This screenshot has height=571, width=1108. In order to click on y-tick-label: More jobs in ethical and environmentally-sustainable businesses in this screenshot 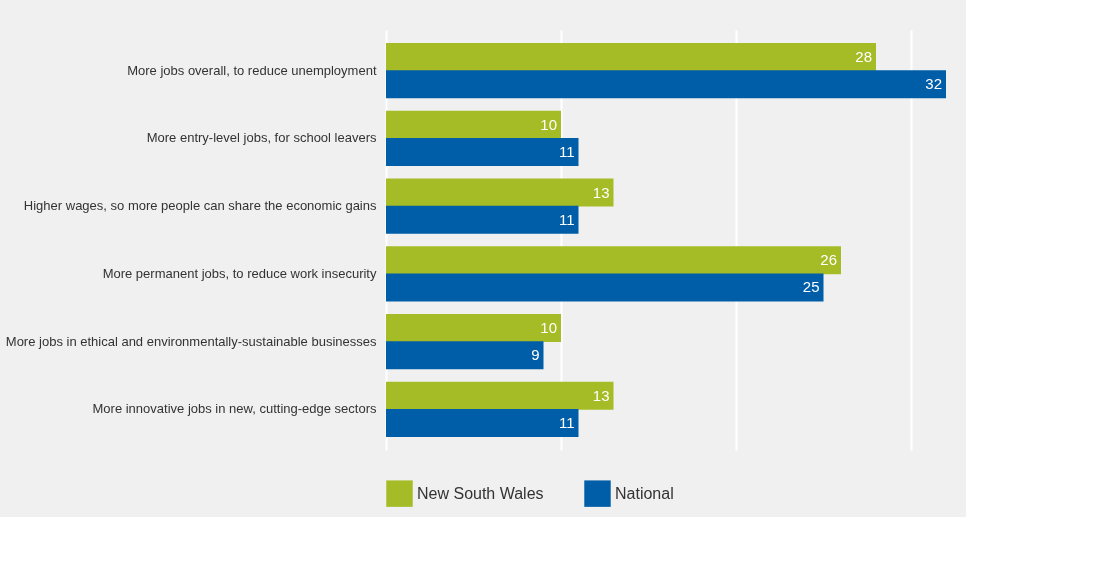, I will do `click(191, 341)`.